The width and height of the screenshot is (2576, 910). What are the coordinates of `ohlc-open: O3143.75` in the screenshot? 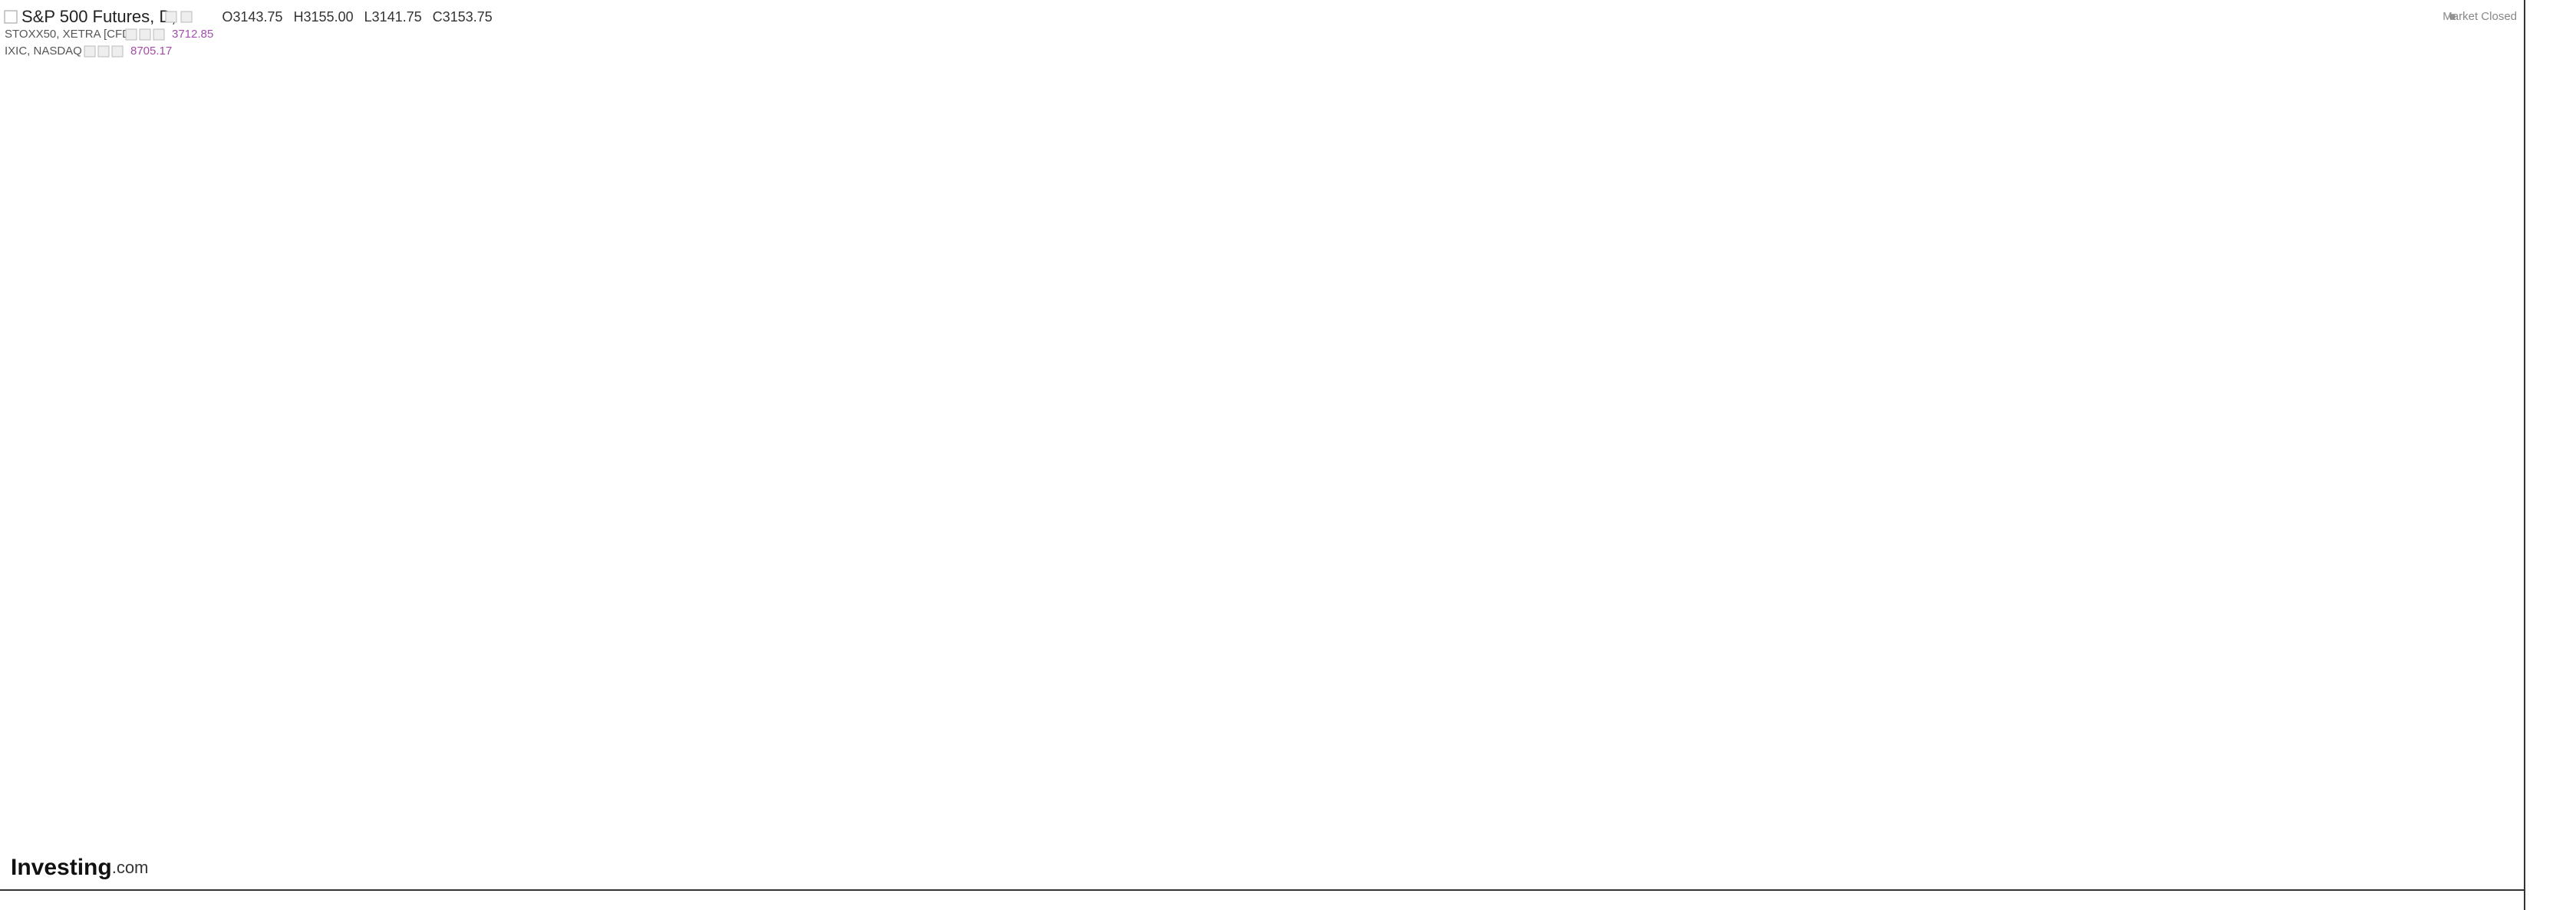 It's located at (252, 17).